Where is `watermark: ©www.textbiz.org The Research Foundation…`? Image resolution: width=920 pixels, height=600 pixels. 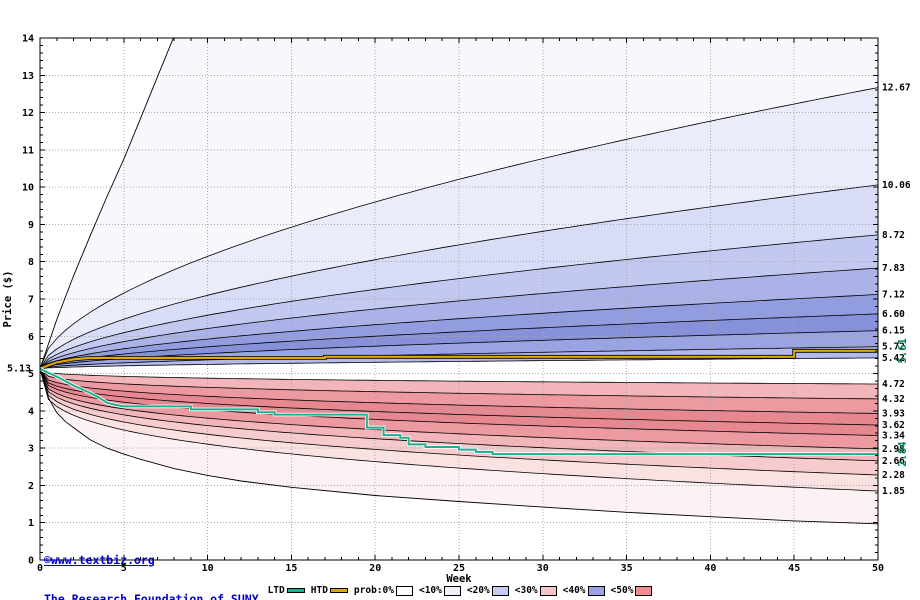 watermark: ©www.textbiz.org The Research Foundation… is located at coordinates (151, 564).